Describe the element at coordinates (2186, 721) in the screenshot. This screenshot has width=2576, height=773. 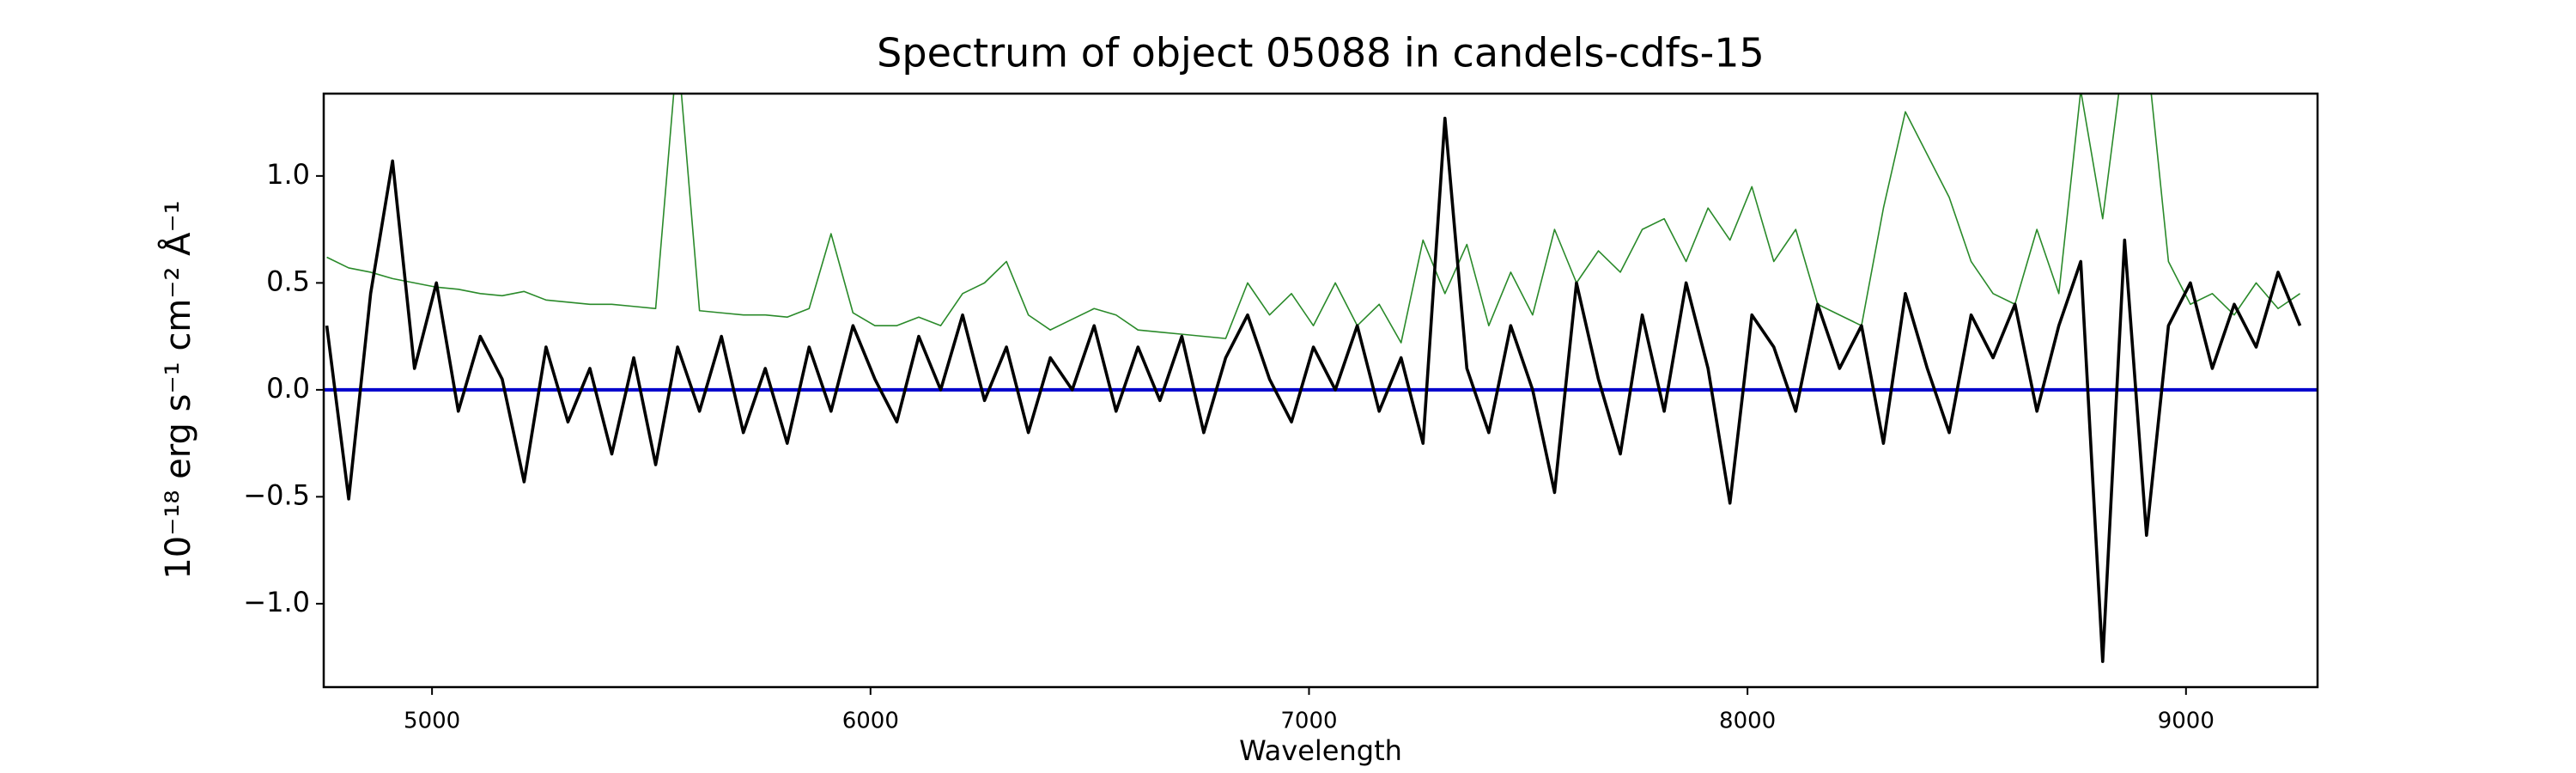
I see `x-tick-label: 9000` at that location.